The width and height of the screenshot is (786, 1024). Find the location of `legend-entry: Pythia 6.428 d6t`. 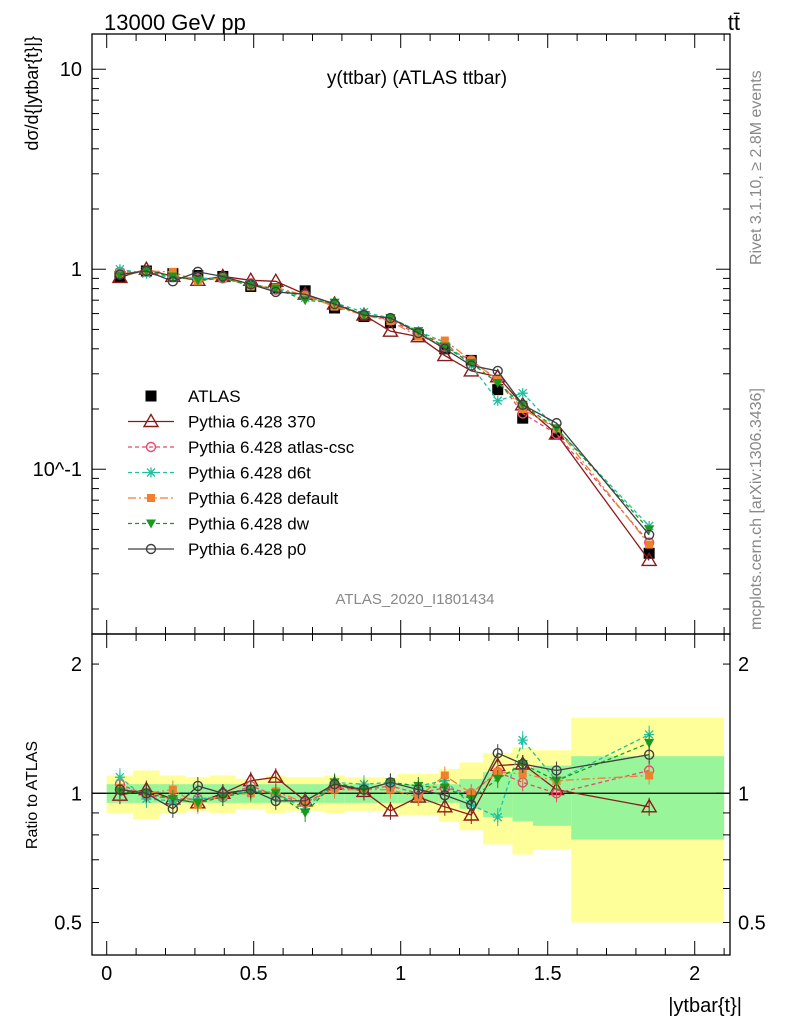

legend-entry: Pythia 6.428 d6t is located at coordinates (219, 473).